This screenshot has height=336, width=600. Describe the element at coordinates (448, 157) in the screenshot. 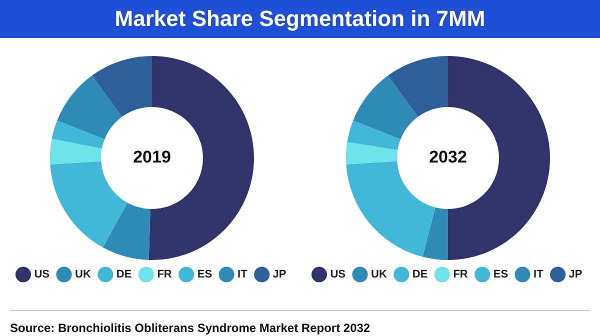

I see `text: 2032` at that location.